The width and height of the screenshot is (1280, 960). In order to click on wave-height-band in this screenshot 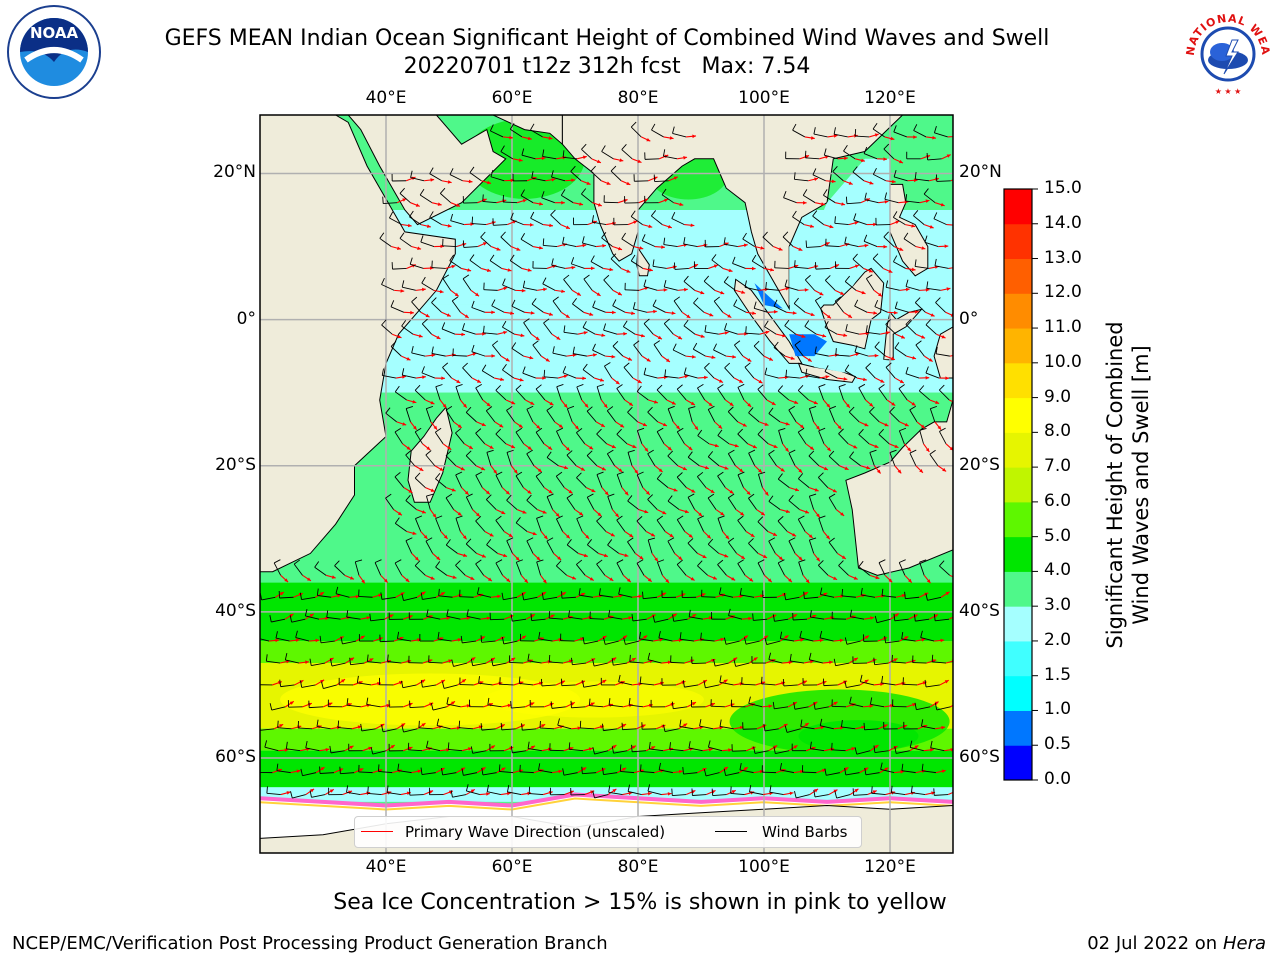, I will do `click(606, 652)`.